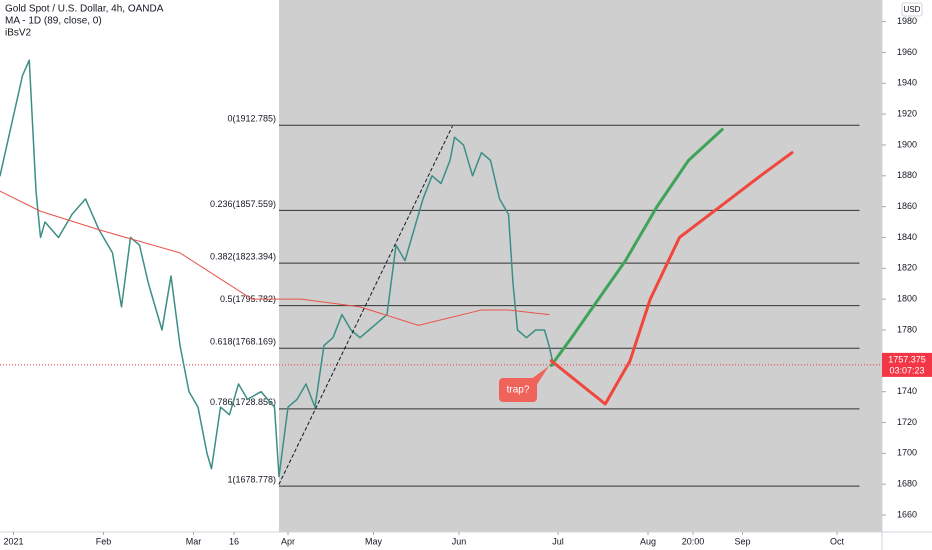 The width and height of the screenshot is (932, 550). I want to click on currency-box, so click(912, 9).